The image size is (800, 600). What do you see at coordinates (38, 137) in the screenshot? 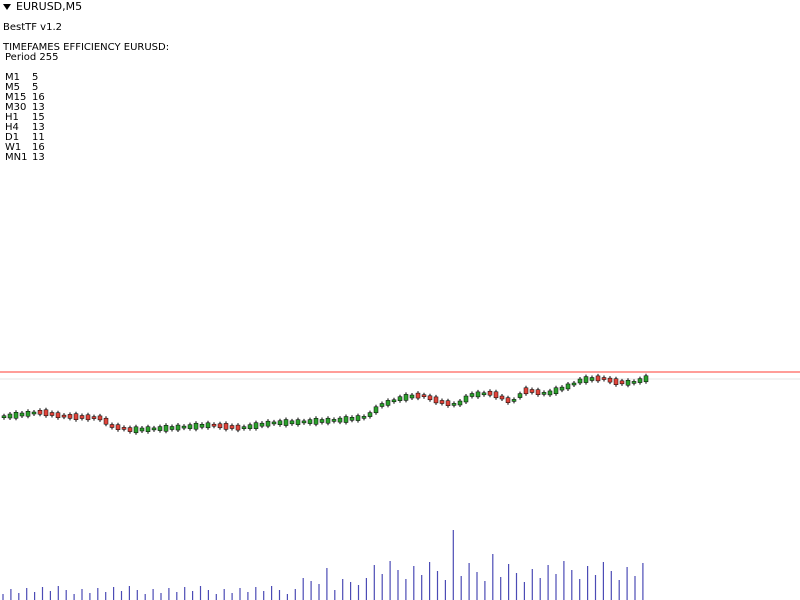
I see `timeframe-value: 11` at bounding box center [38, 137].